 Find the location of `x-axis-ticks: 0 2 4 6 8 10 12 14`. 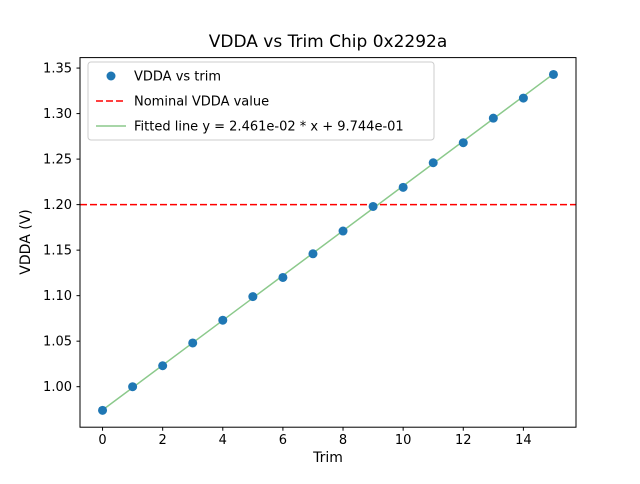

x-axis-ticks: 0 2 4 6 8 10 12 14 is located at coordinates (315, 437).